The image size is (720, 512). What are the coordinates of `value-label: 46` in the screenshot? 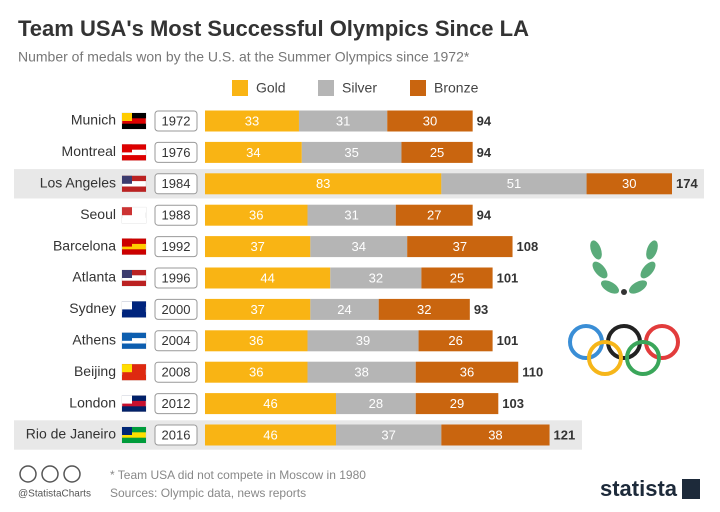 It's located at (270, 434).